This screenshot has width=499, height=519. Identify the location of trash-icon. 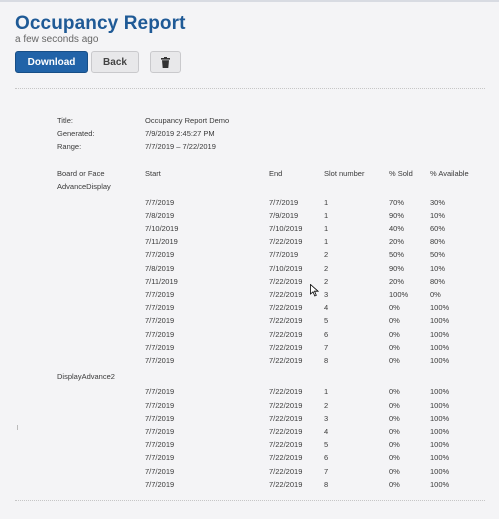
(165, 62).